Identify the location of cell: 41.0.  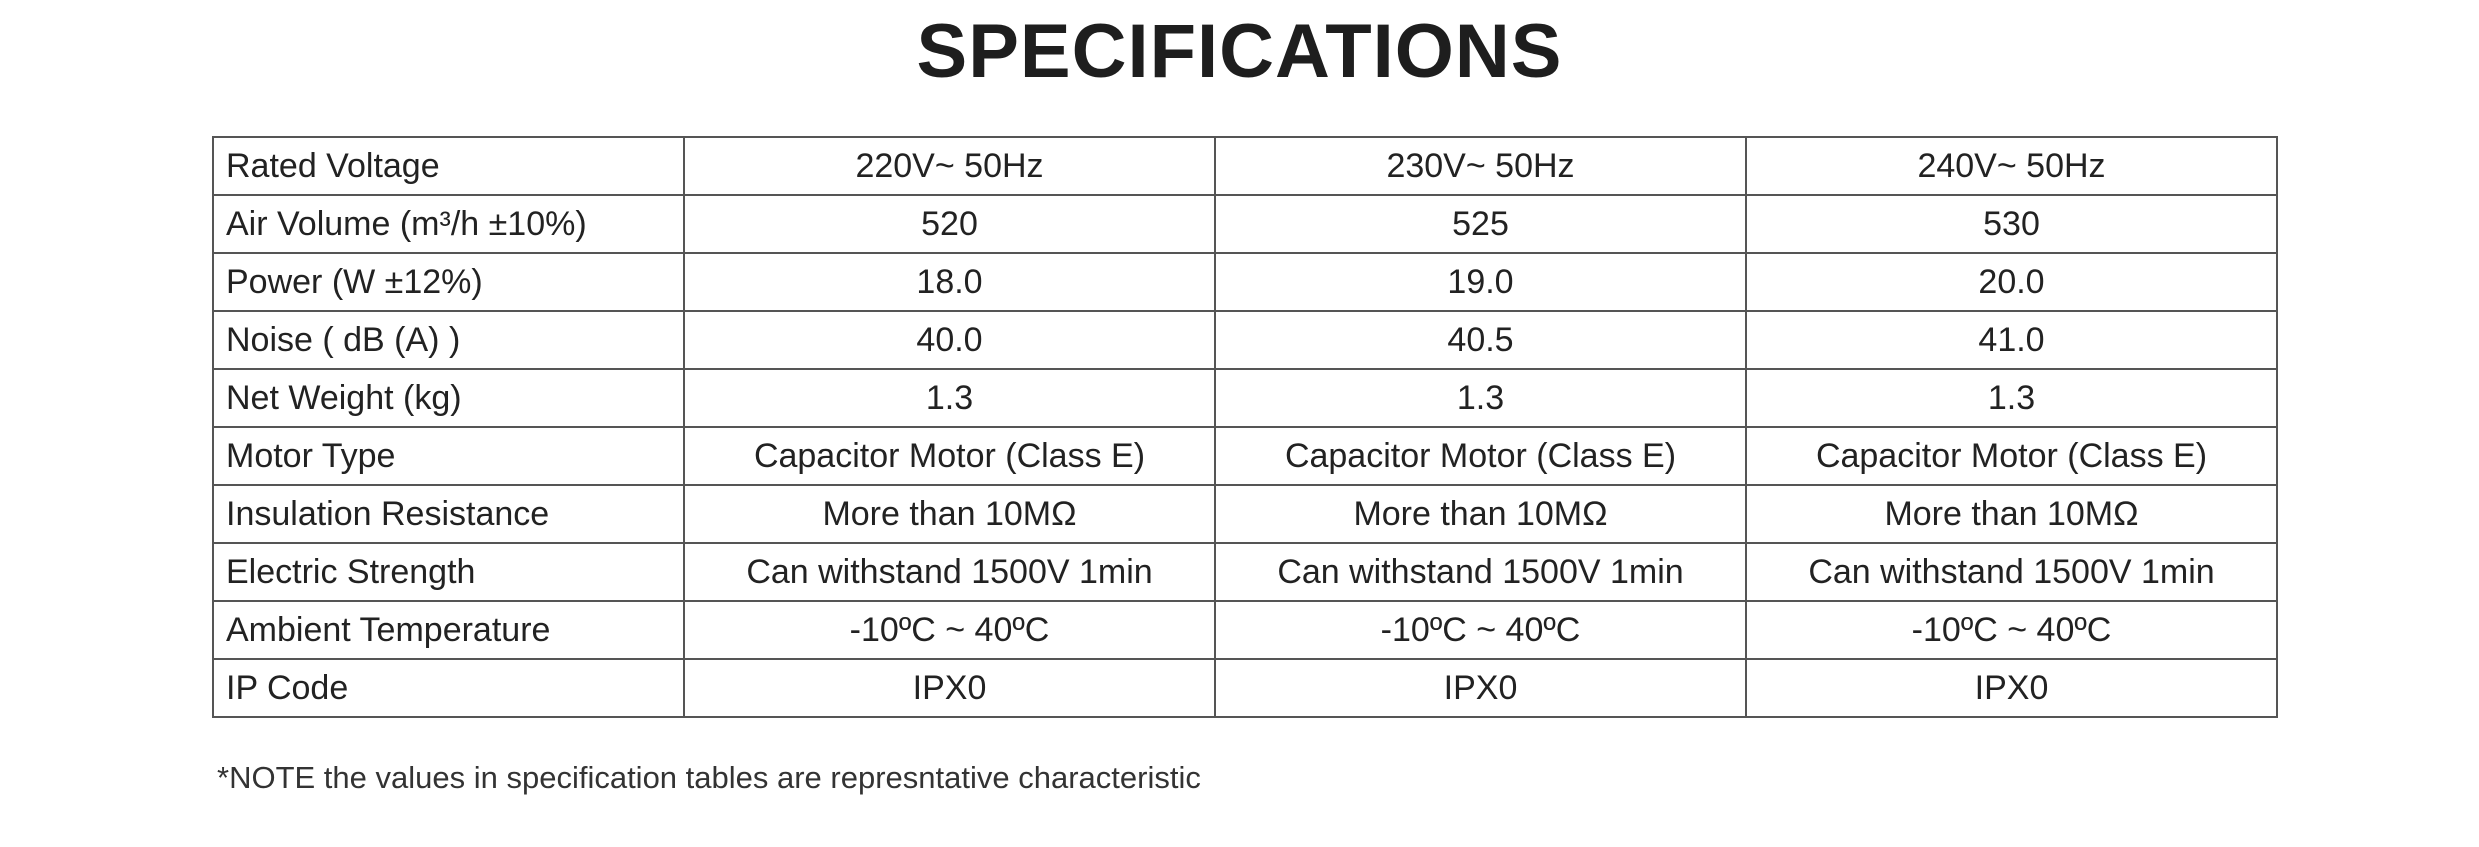
(2011, 340).